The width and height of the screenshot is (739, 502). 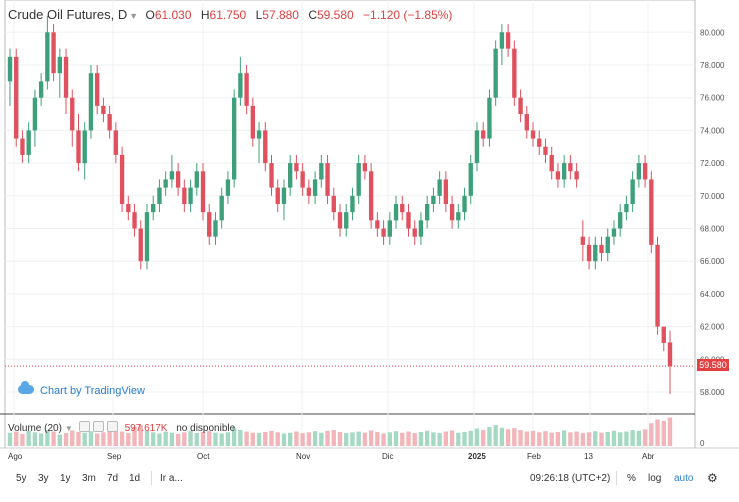 What do you see at coordinates (135, 478) in the screenshot?
I see `range-1d-button: 1d` at bounding box center [135, 478].